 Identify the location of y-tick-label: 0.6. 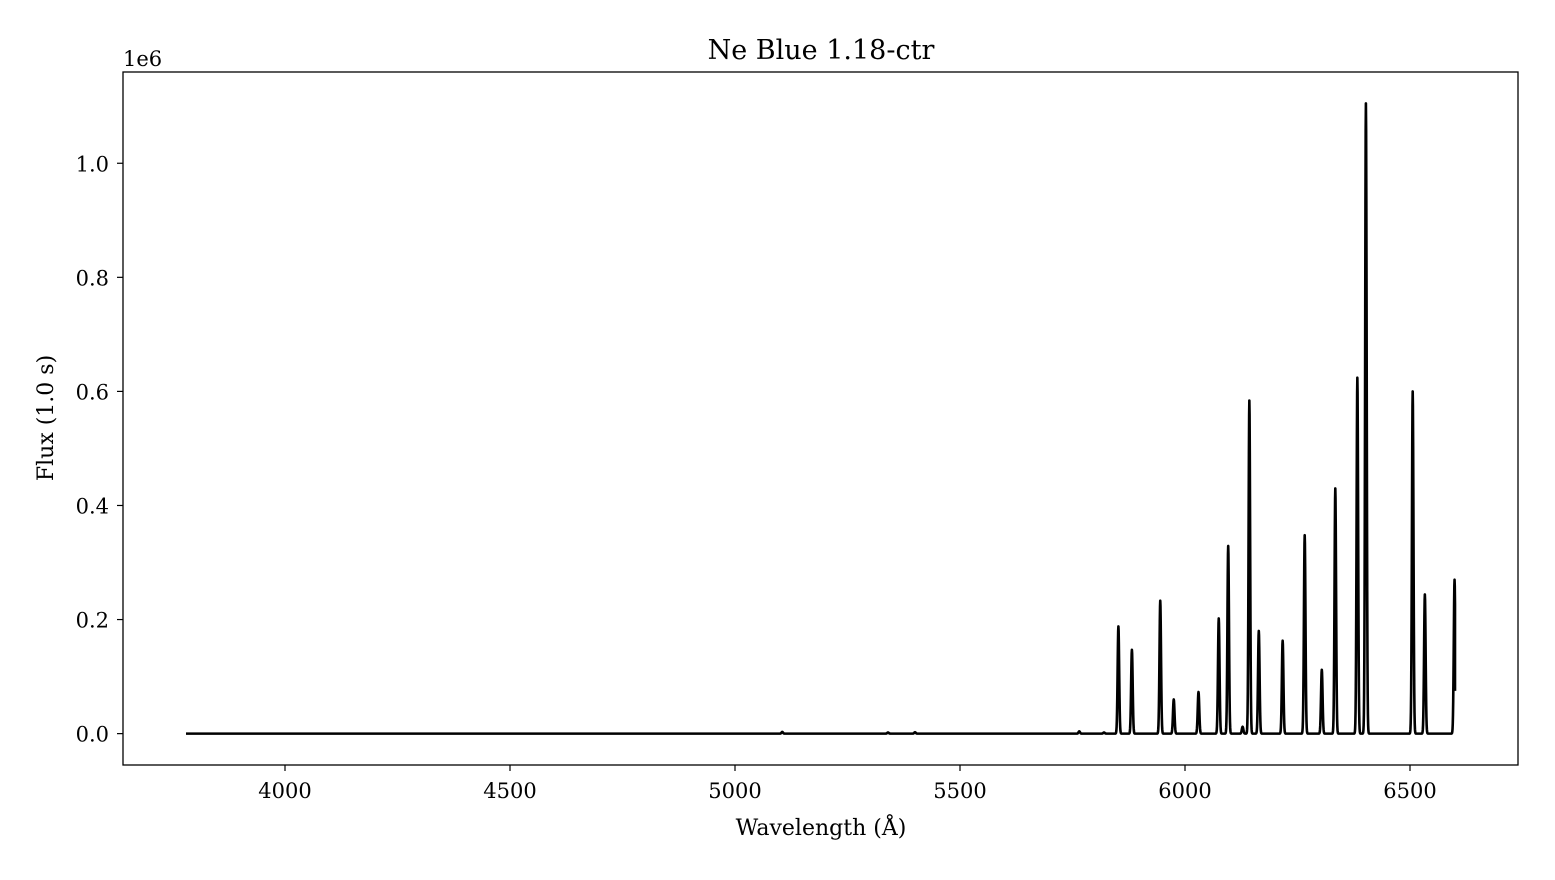
(92, 392).